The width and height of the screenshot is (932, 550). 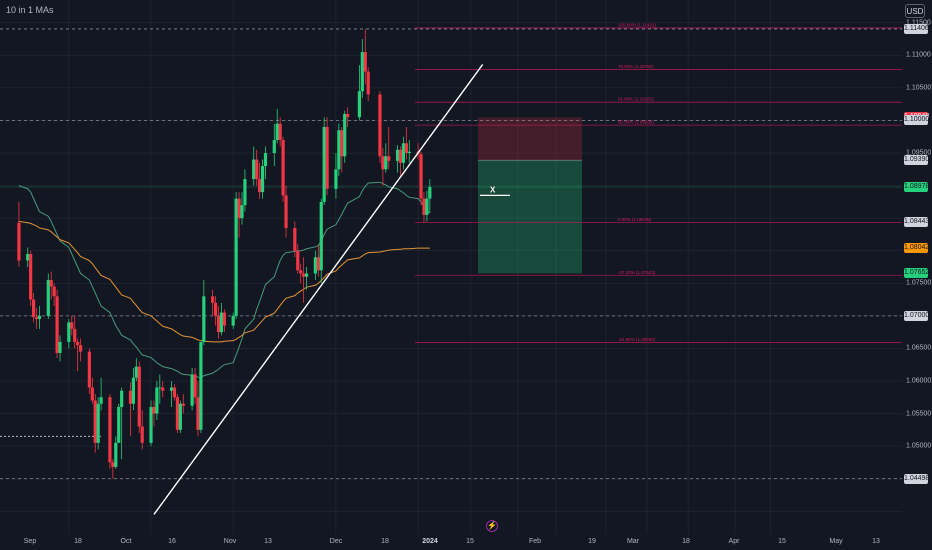 What do you see at coordinates (635, 219) in the screenshot?
I see `fib-level-label: 0.00% (1.08435)` at bounding box center [635, 219].